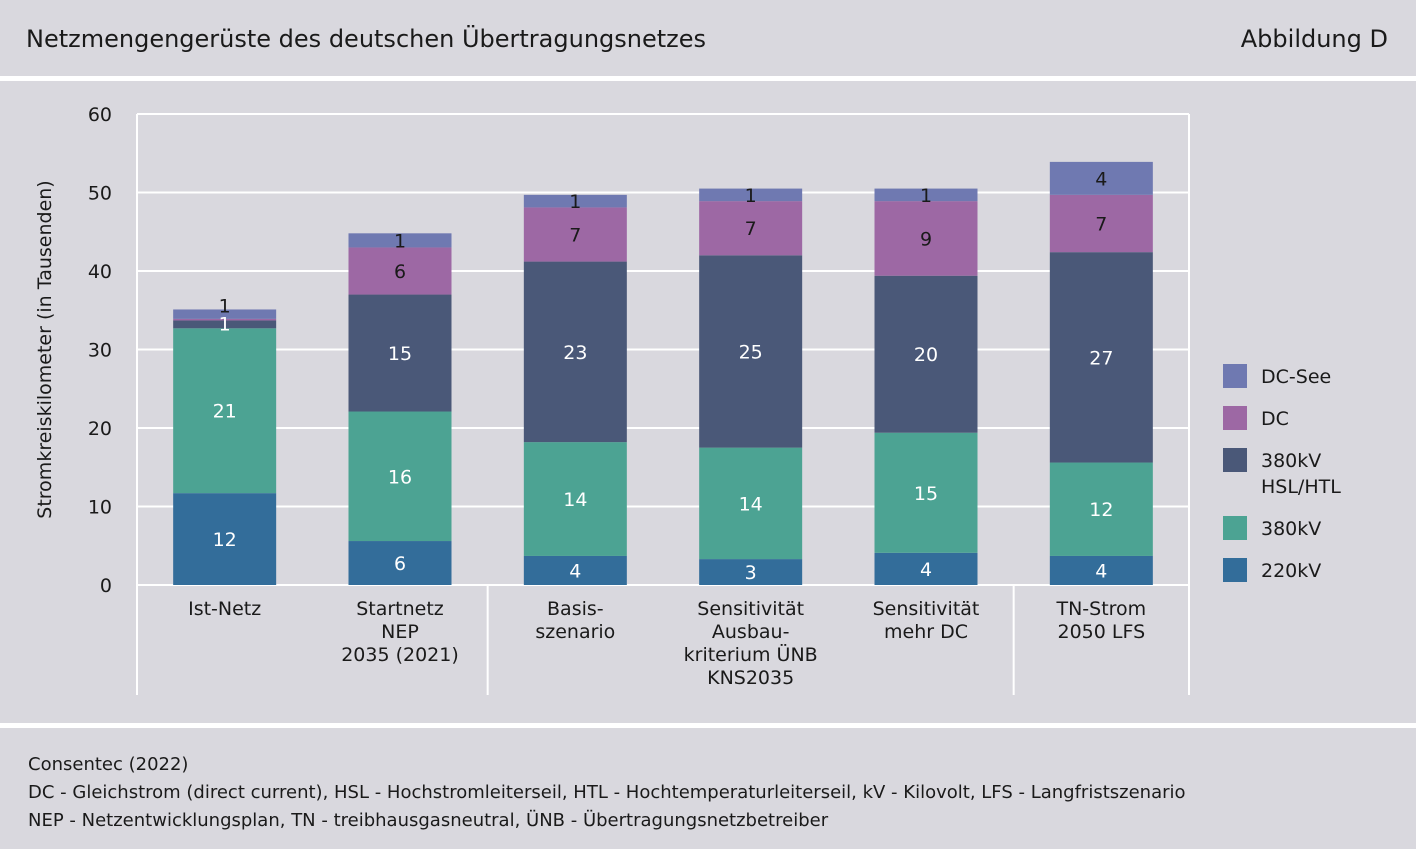 Image resolution: width=1416 pixels, height=849 pixels. I want to click on legend-label: DC-See, so click(1296, 377).